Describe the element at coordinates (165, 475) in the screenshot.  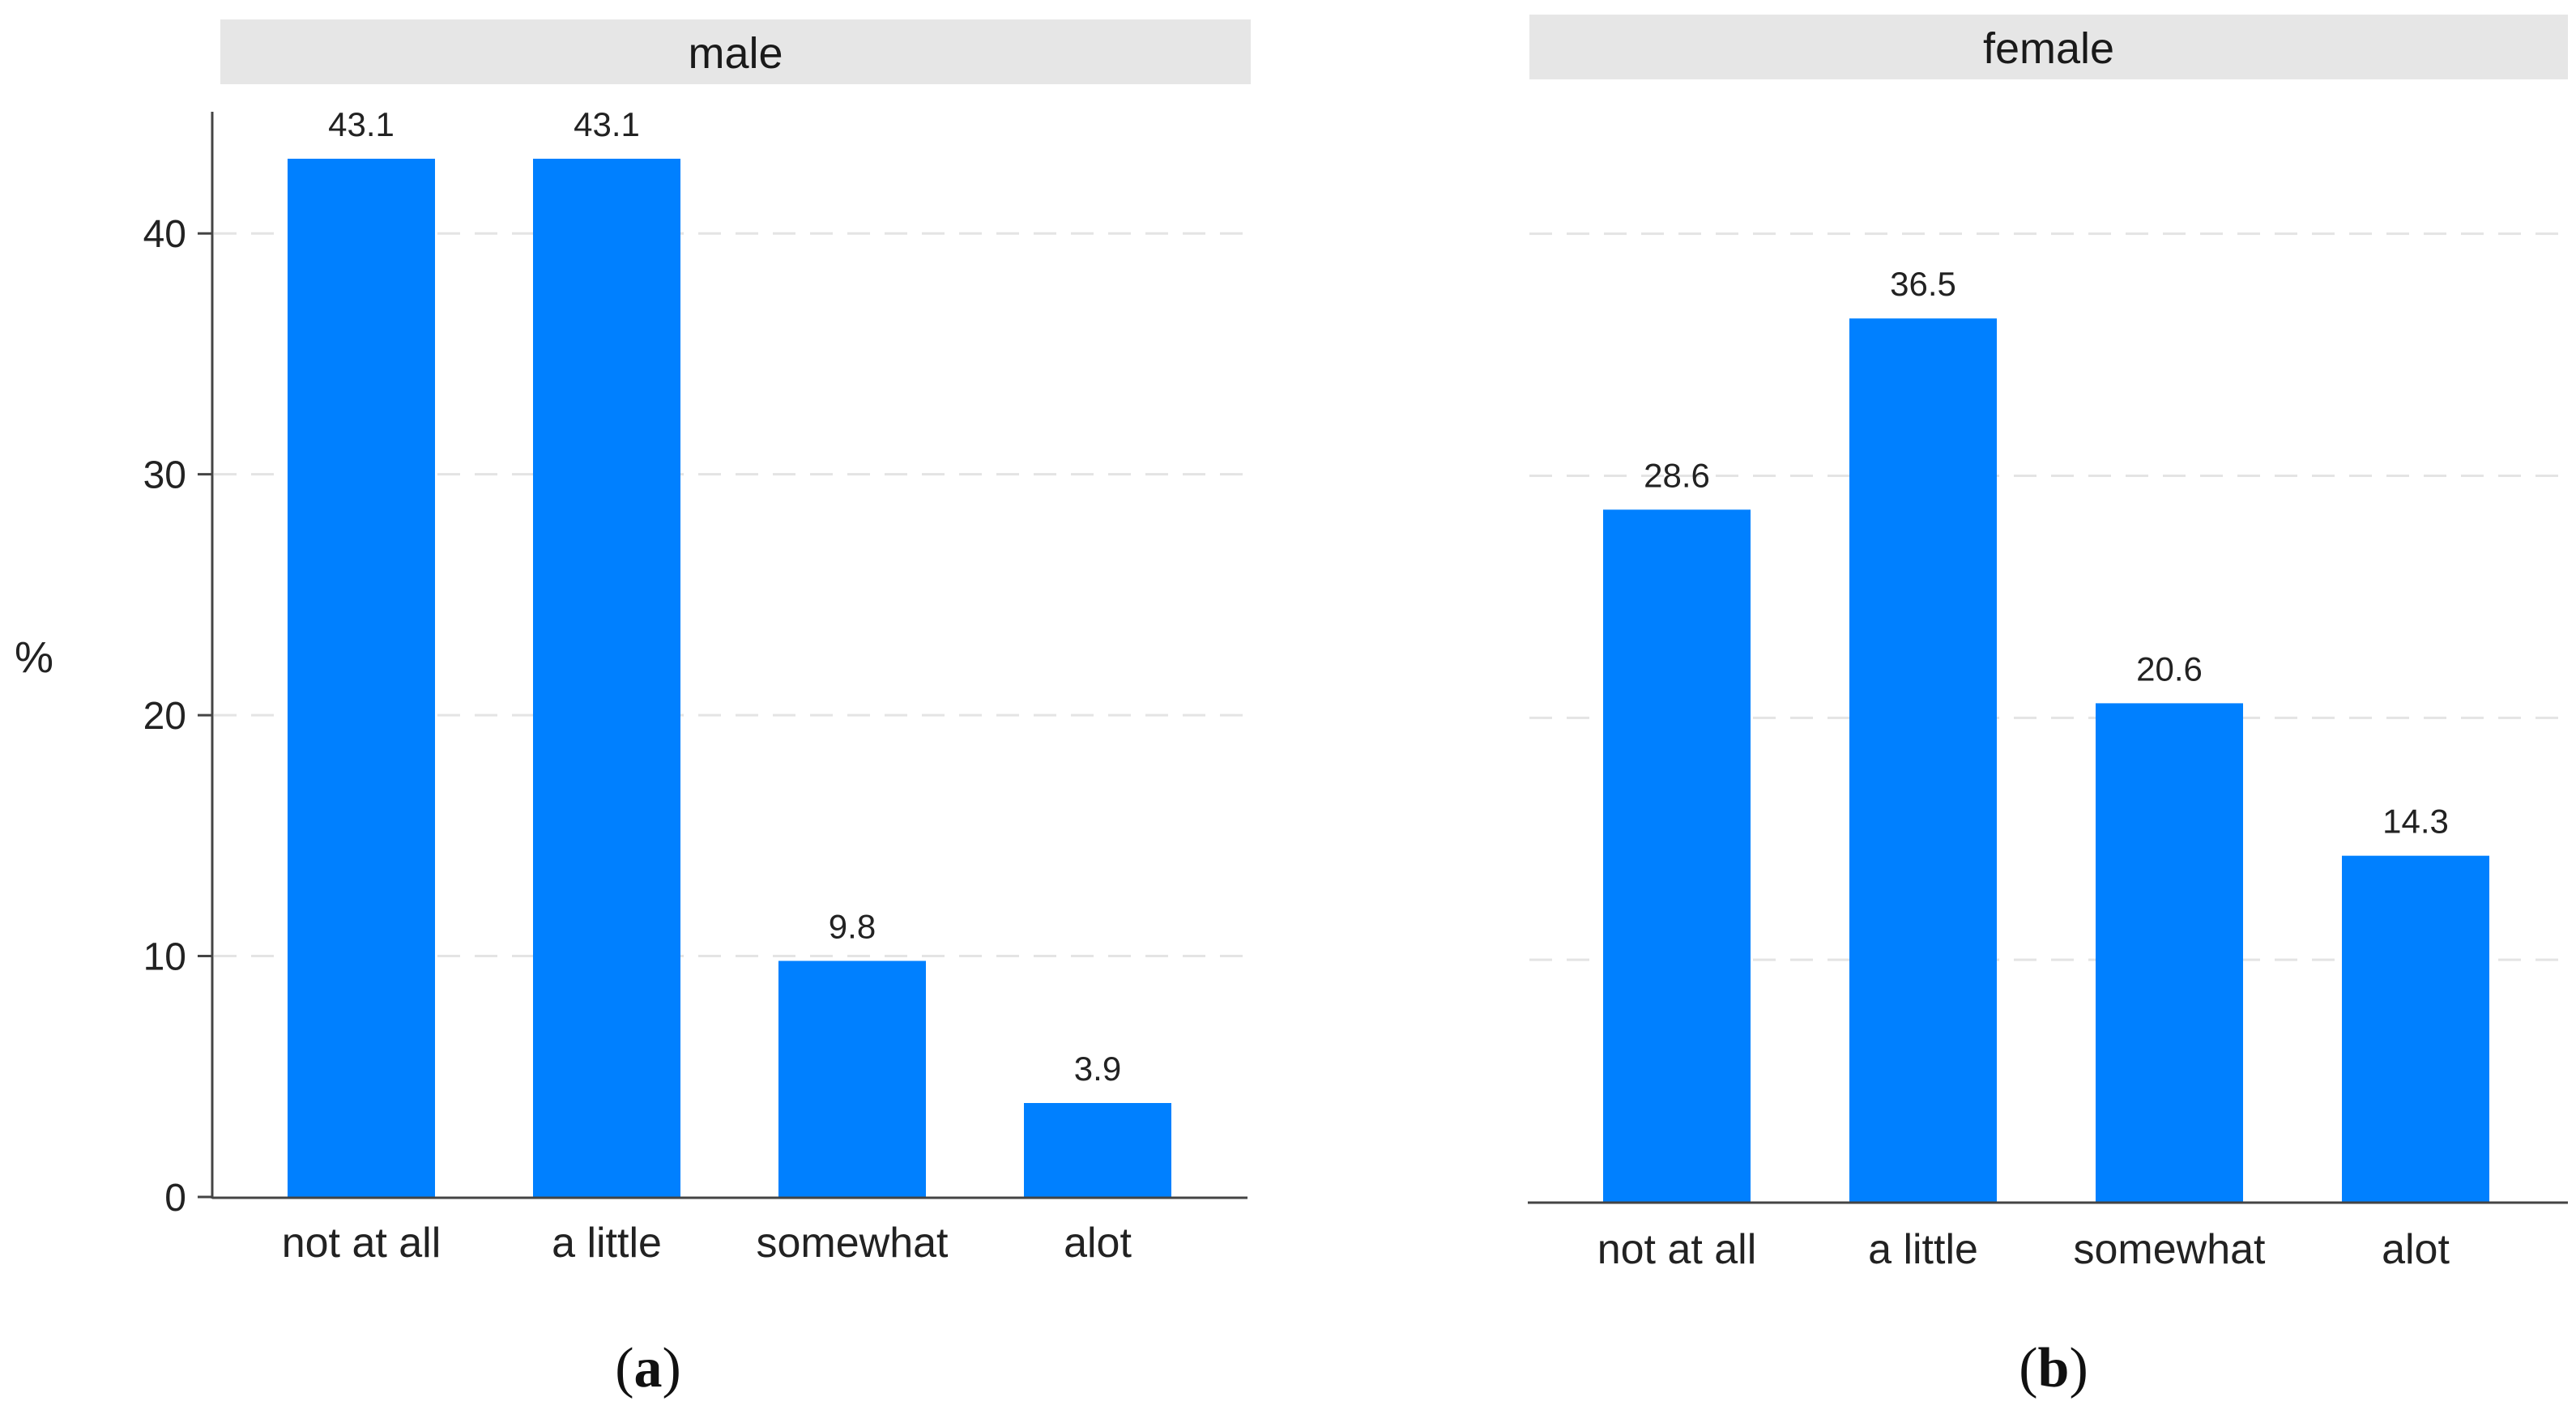
I see `y-tick-label: 30` at that location.